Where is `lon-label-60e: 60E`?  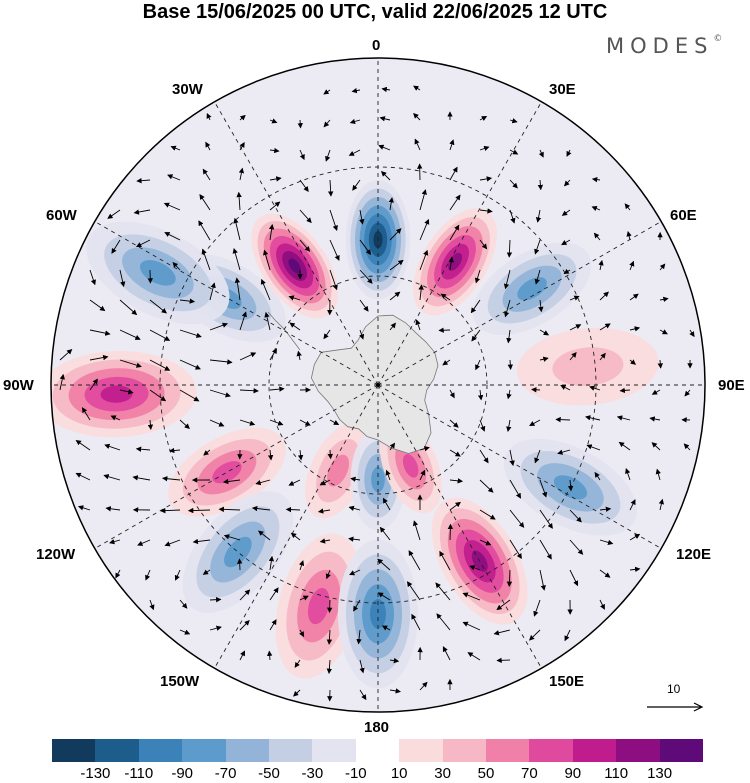 lon-label-60e: 60E is located at coordinates (683, 215).